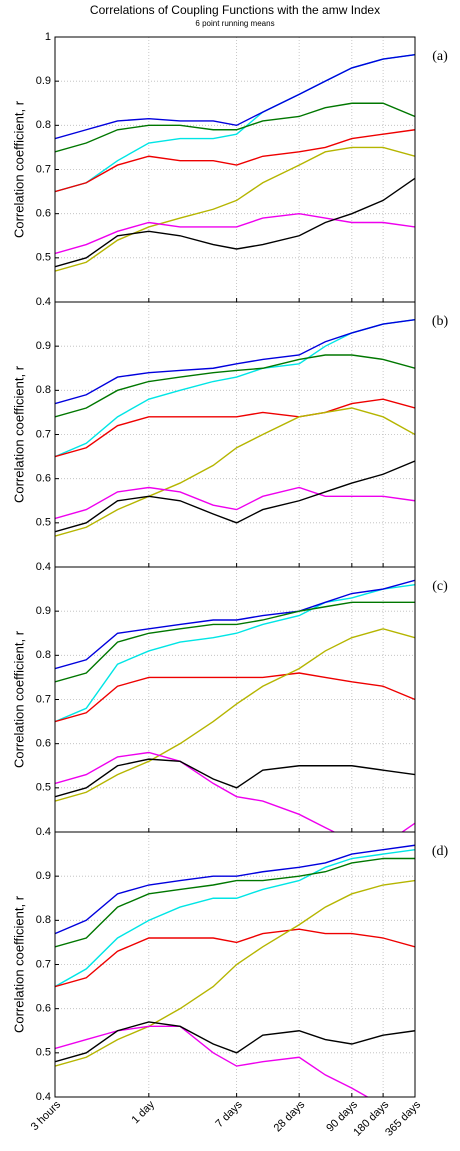 This screenshot has width=460, height=1151. Describe the element at coordinates (46, 1115) in the screenshot. I see `x-tick-label: 3 hours` at that location.